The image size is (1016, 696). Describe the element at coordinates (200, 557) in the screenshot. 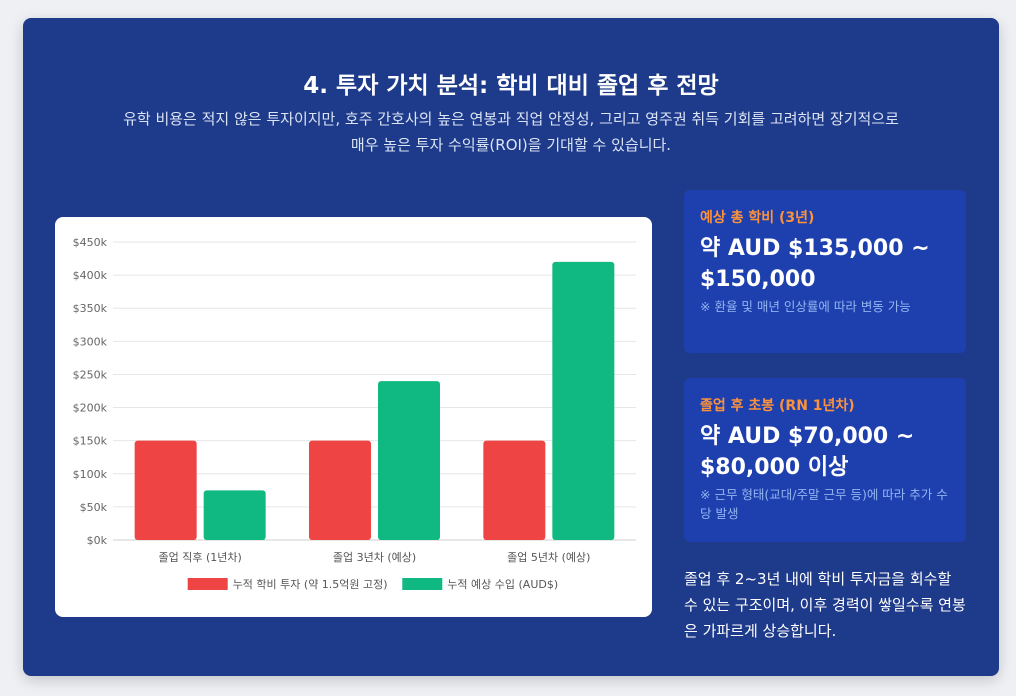

I see `x-tick-label: 졸업 직후 (1년차)` at that location.